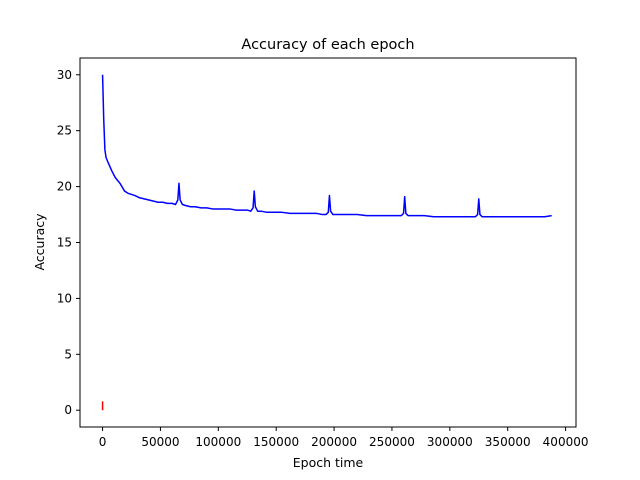 The height and width of the screenshot is (480, 640). I want to click on y-tick-label-4: 15, so click(64, 243).